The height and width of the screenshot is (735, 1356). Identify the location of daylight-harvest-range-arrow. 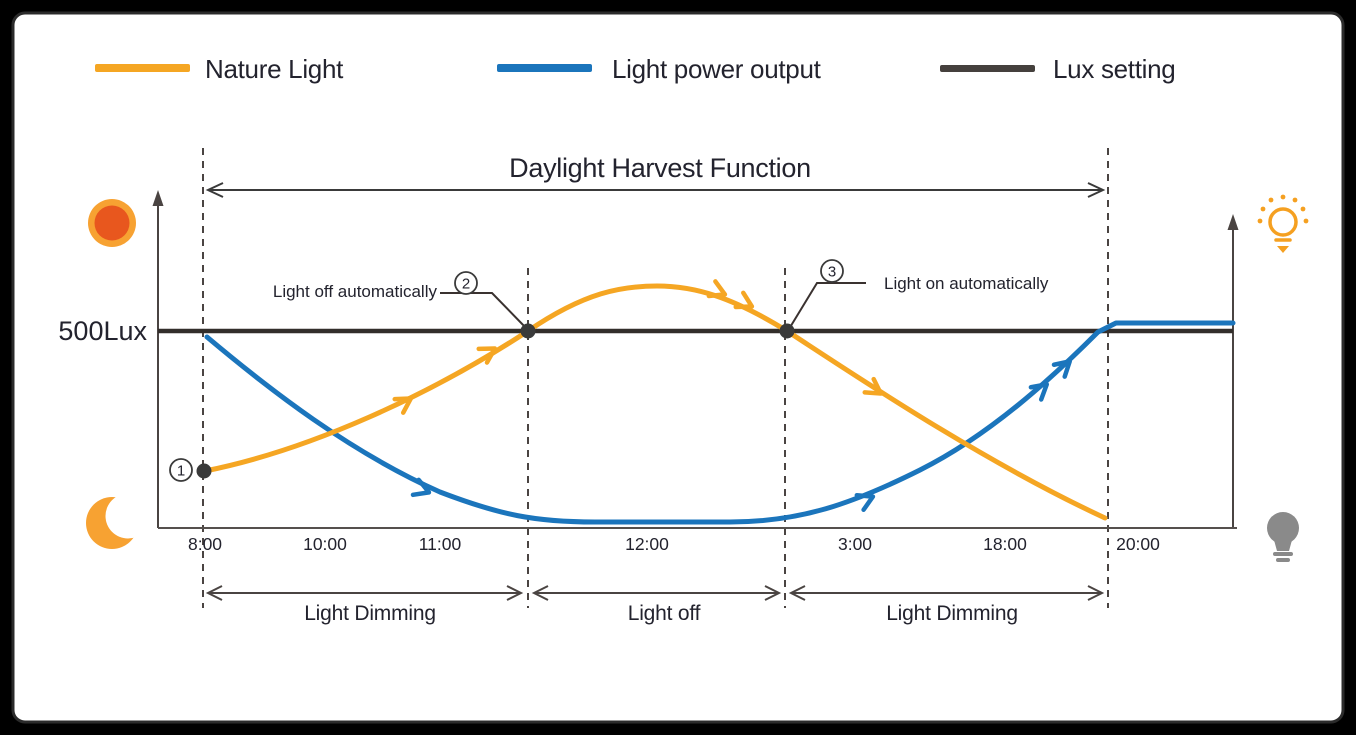
(655, 190).